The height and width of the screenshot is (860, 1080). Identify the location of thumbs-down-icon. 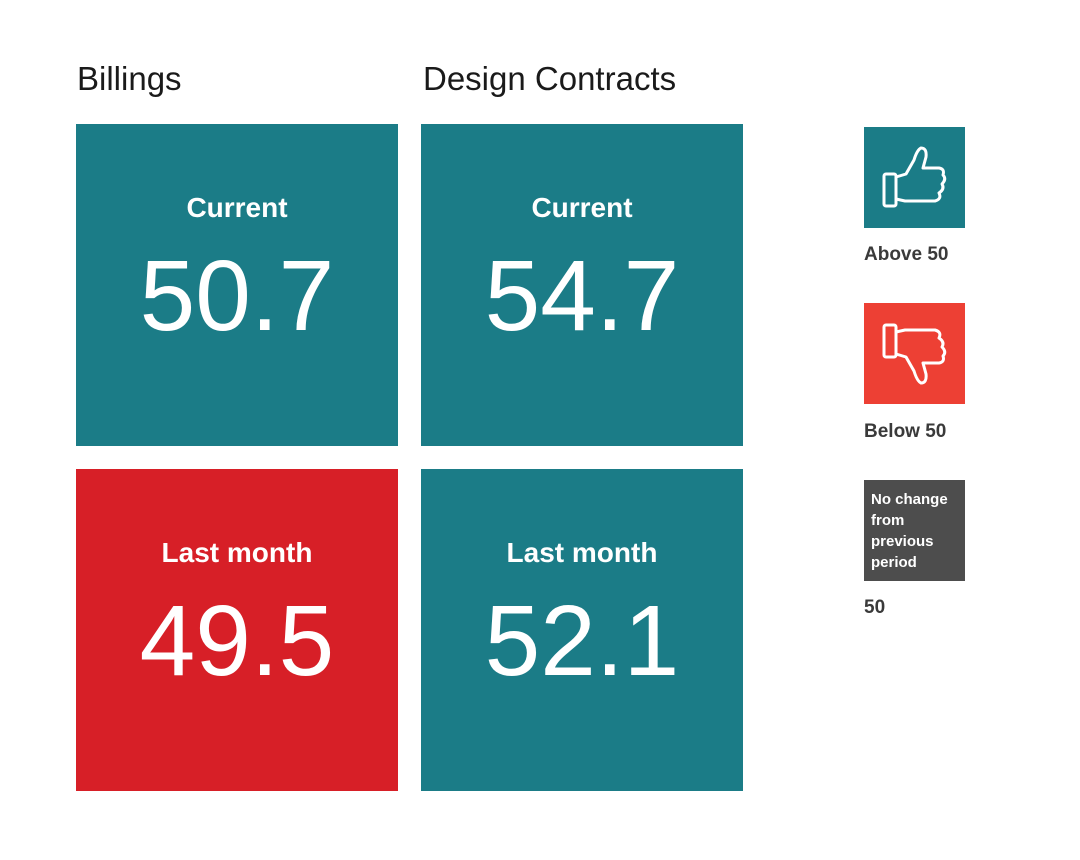
(914, 354).